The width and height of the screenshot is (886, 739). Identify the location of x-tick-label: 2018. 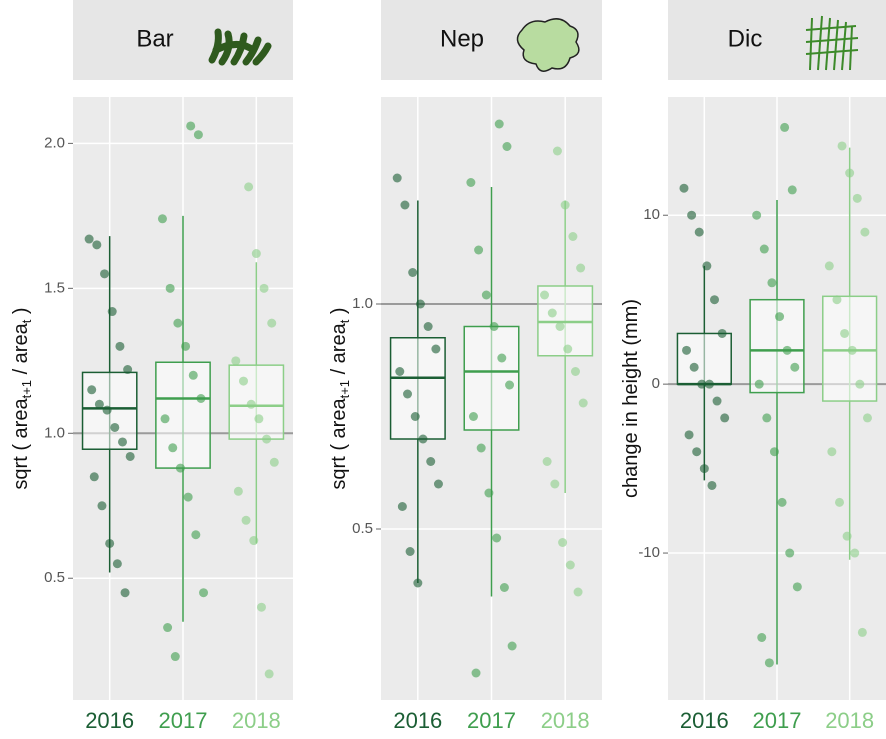
(849, 720).